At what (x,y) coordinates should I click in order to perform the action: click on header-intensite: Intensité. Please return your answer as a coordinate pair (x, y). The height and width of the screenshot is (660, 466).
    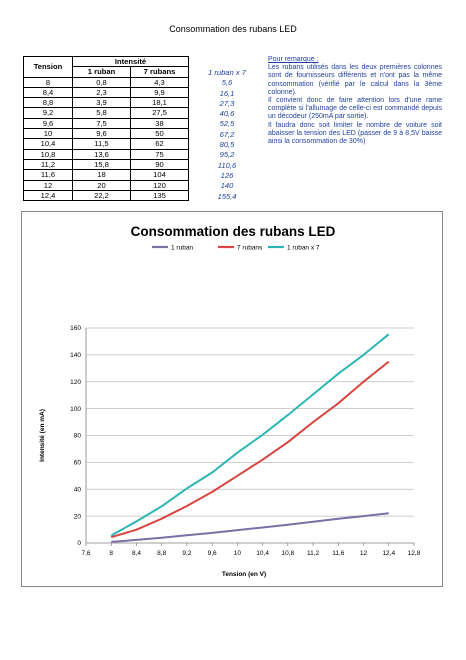
    Looking at the image, I should click on (130, 61).